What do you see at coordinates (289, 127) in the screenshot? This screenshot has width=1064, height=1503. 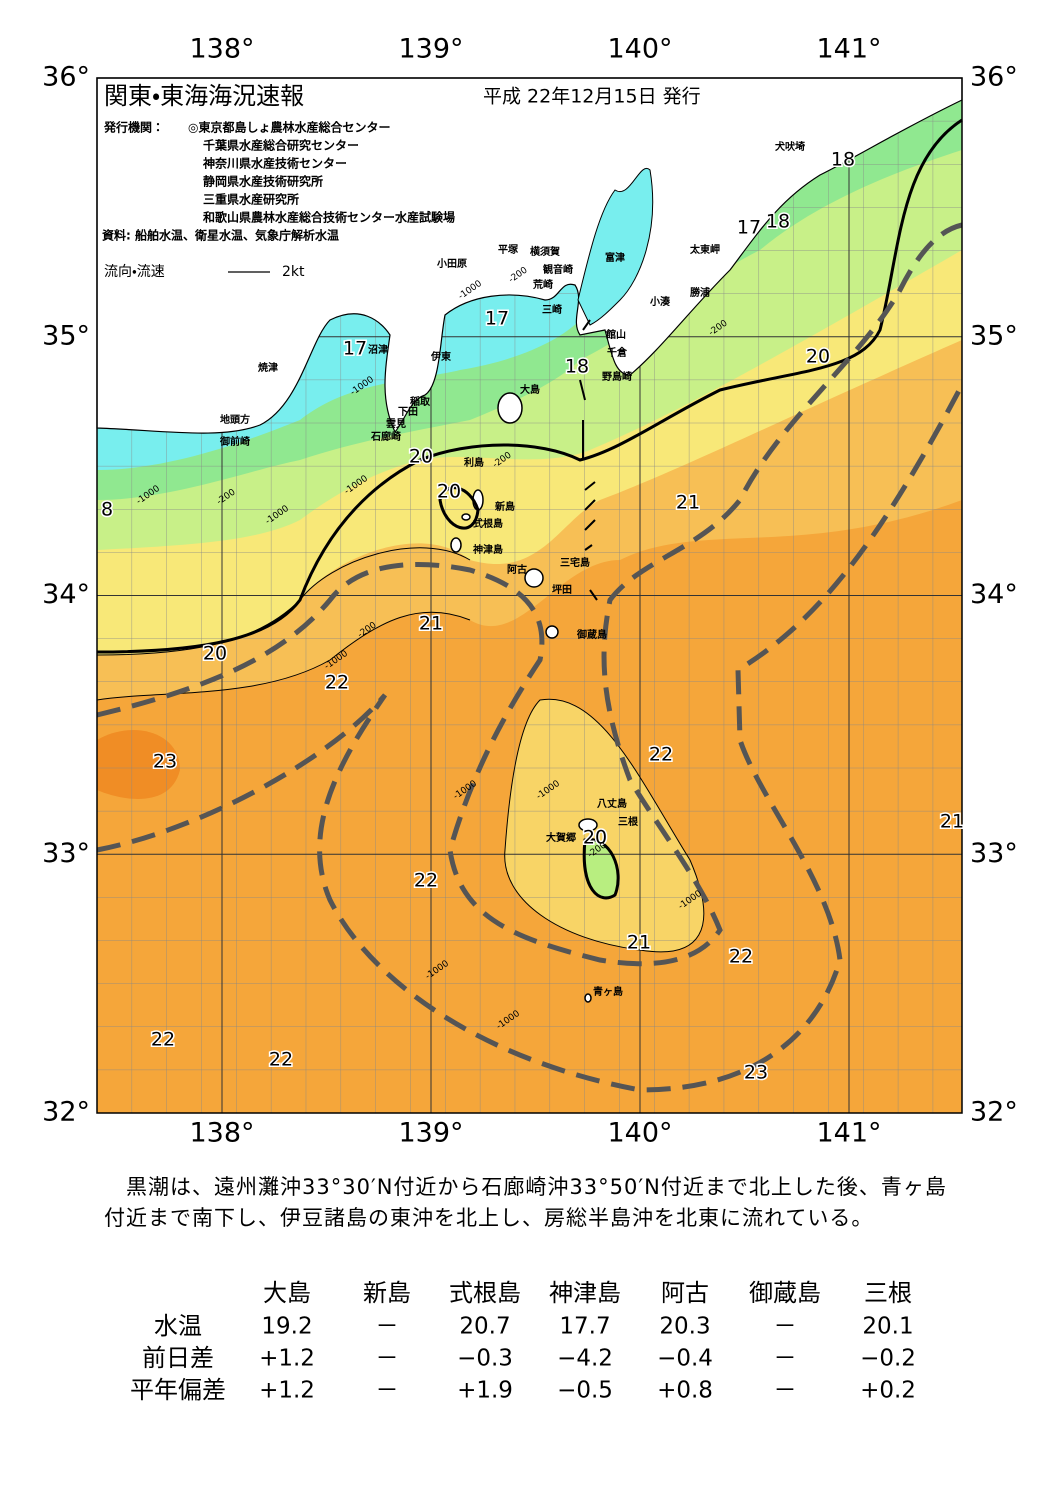 I see `publisher: ◎東京都島しょ農林水産総合センター` at bounding box center [289, 127].